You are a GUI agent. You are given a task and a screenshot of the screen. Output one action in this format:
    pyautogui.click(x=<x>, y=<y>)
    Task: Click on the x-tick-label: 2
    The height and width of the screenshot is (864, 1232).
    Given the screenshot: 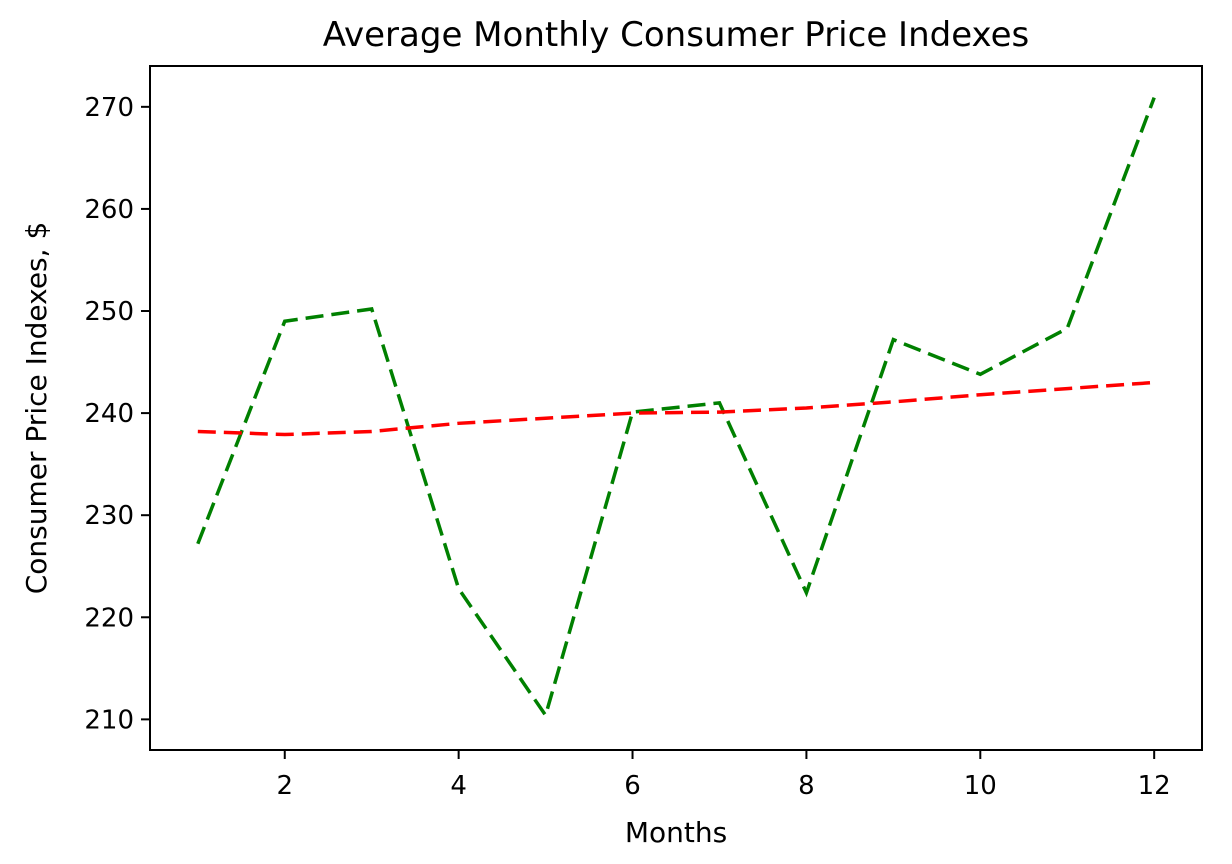 What is the action you would take?
    pyautogui.click(x=284, y=786)
    